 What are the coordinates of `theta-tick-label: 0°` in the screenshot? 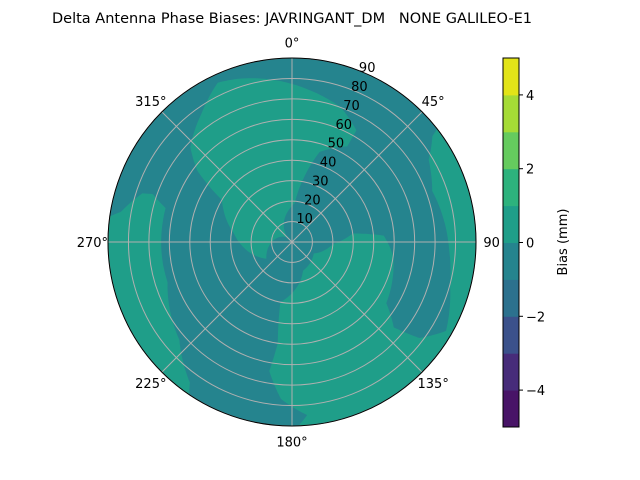 It's located at (292, 43).